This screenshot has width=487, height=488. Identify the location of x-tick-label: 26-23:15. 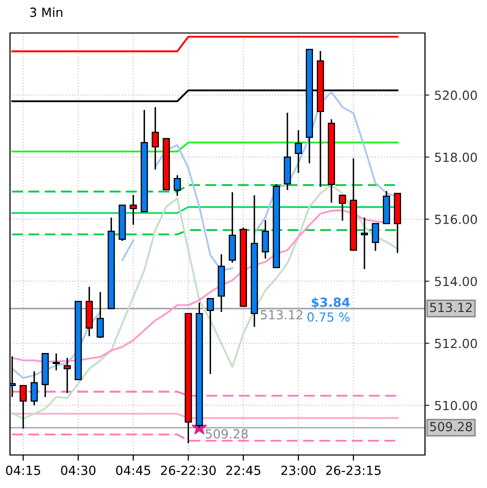
(353, 471).